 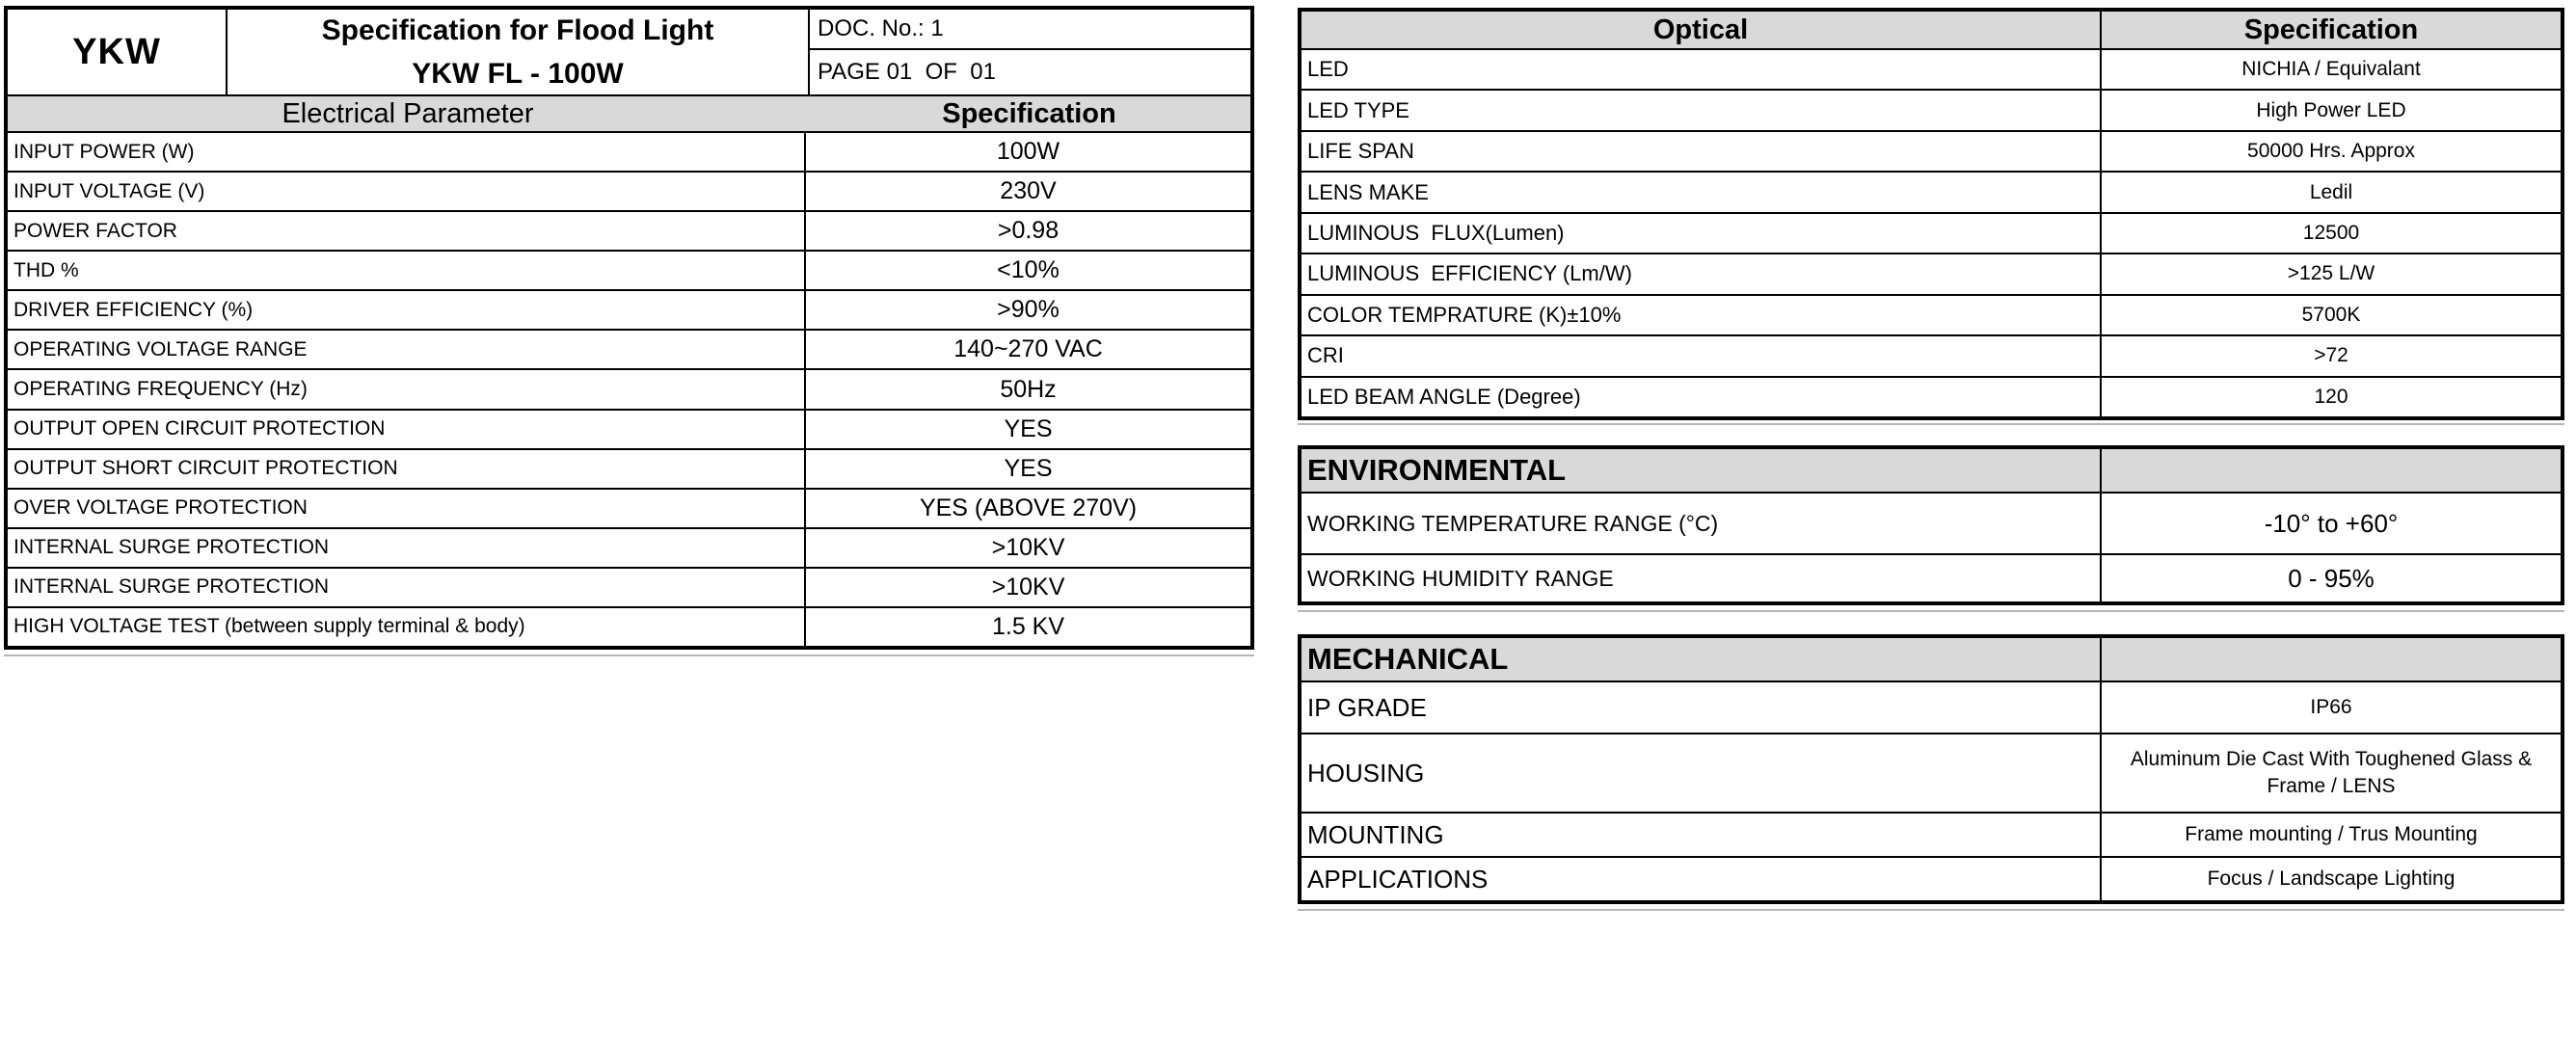 I want to click on document-title-line1: Specification for Flood Light, so click(x=518, y=30).